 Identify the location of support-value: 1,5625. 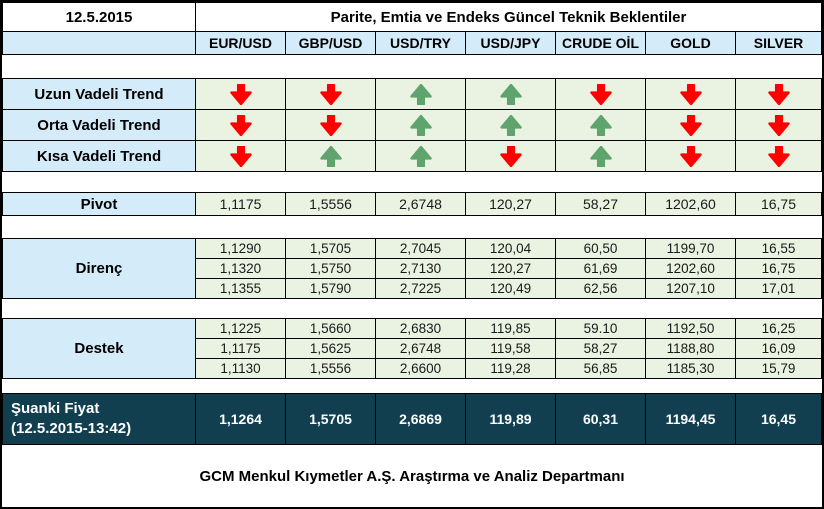
(330, 348).